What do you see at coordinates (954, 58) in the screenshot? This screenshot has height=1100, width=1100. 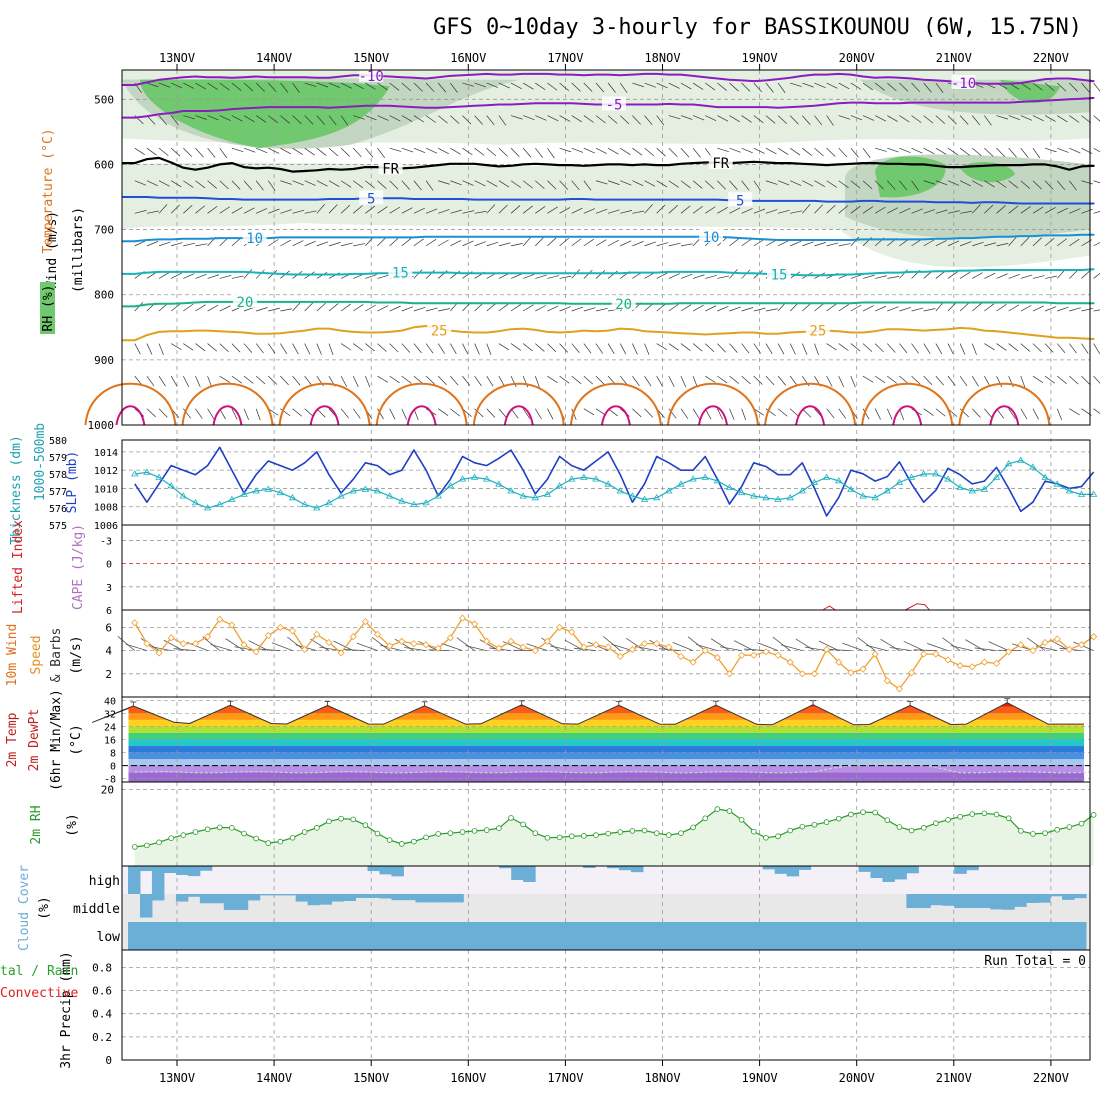 I see `x-date-label-top: 21NOV` at bounding box center [954, 58].